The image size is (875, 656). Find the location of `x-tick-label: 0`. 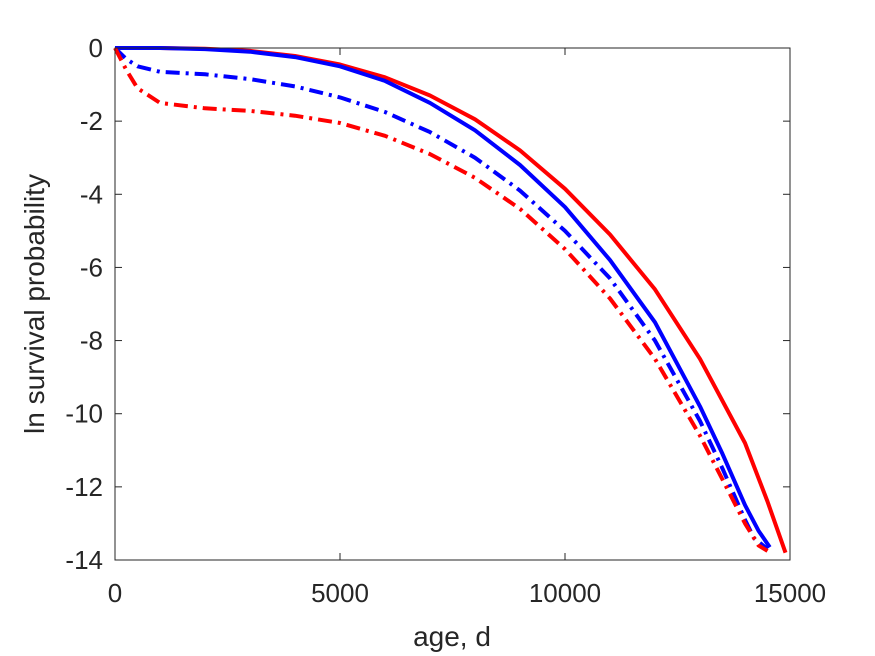

x-tick-label: 0 is located at coordinates (115, 593).